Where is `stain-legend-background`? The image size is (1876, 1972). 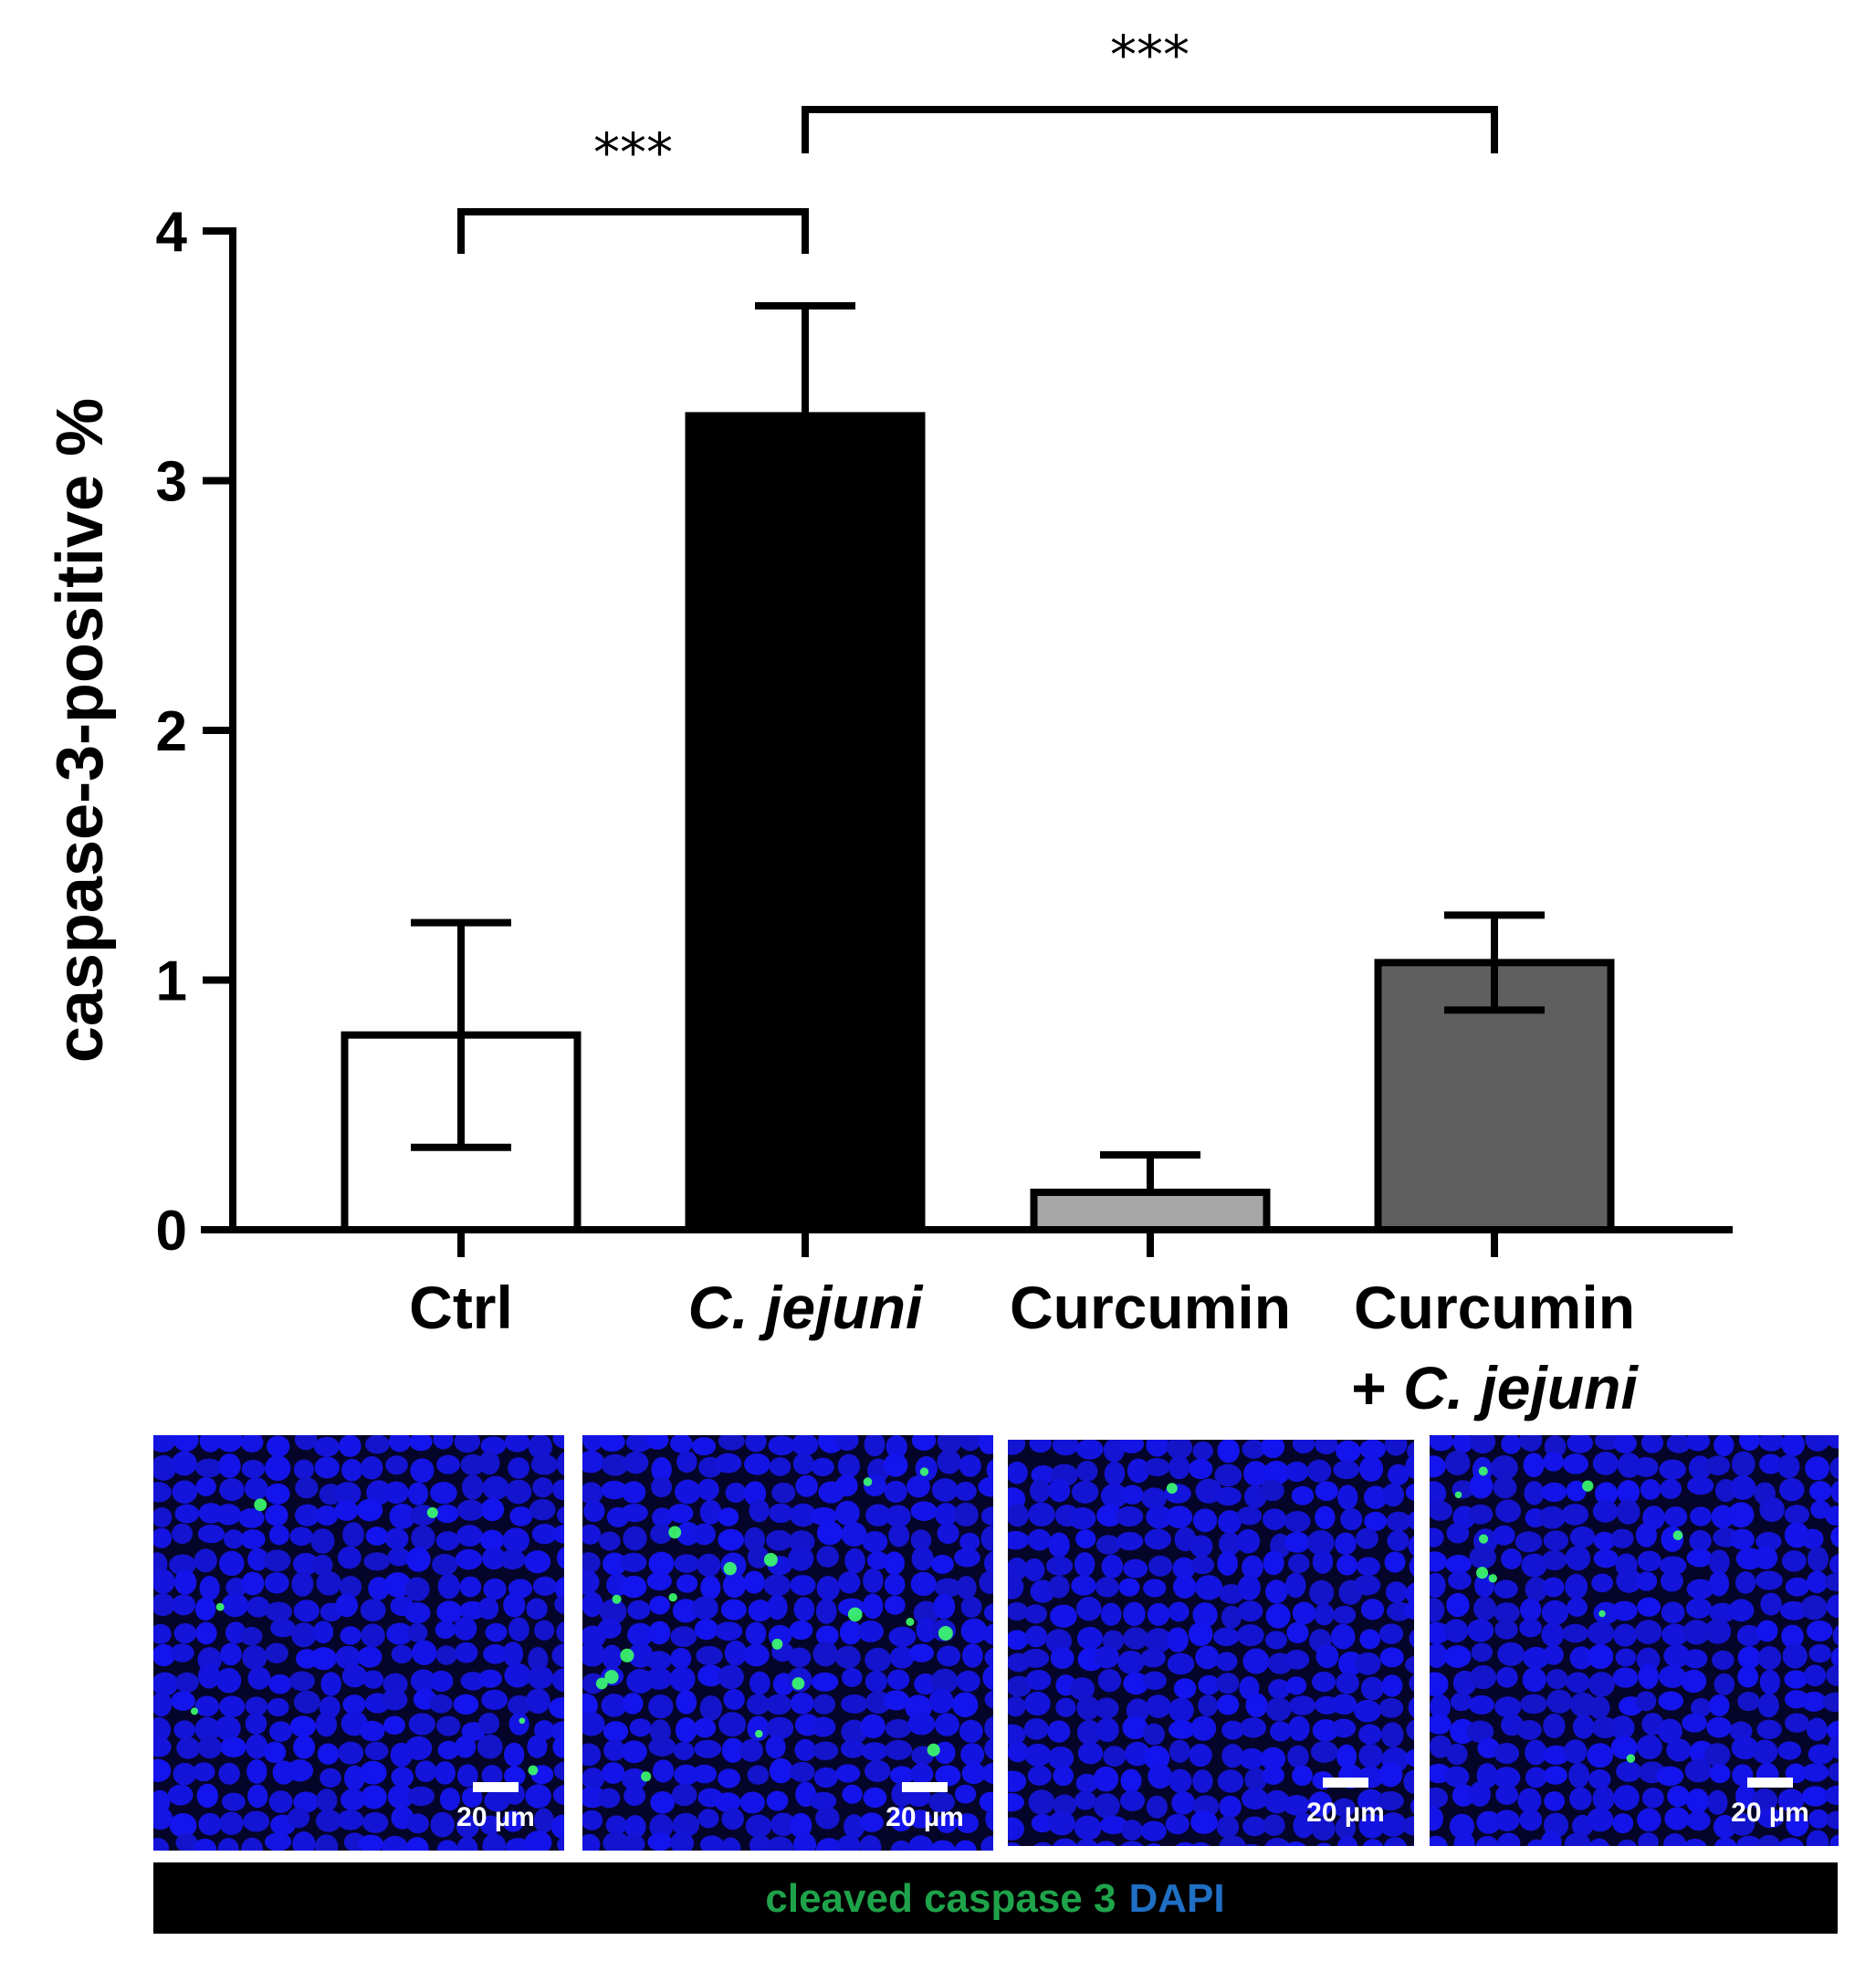 stain-legend-background is located at coordinates (995, 1898).